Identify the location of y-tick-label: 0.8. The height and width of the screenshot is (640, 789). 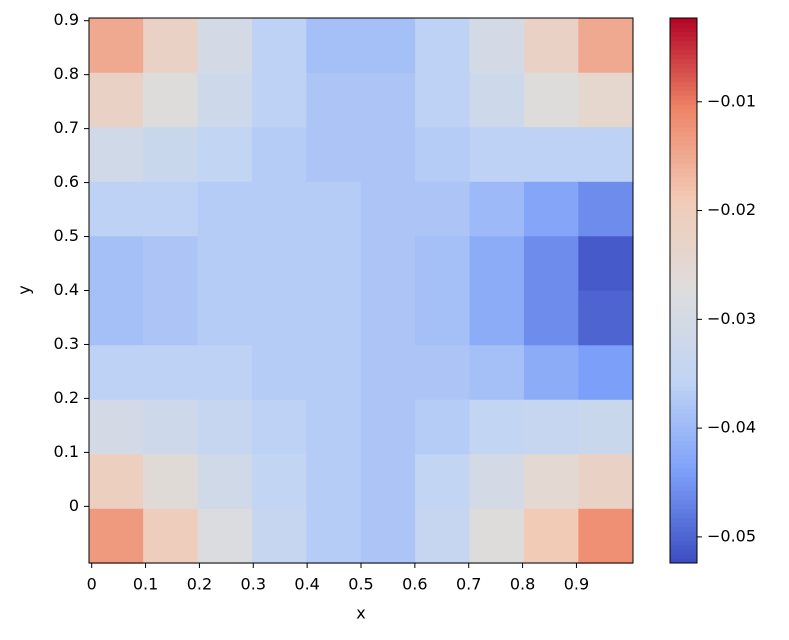
(66, 73).